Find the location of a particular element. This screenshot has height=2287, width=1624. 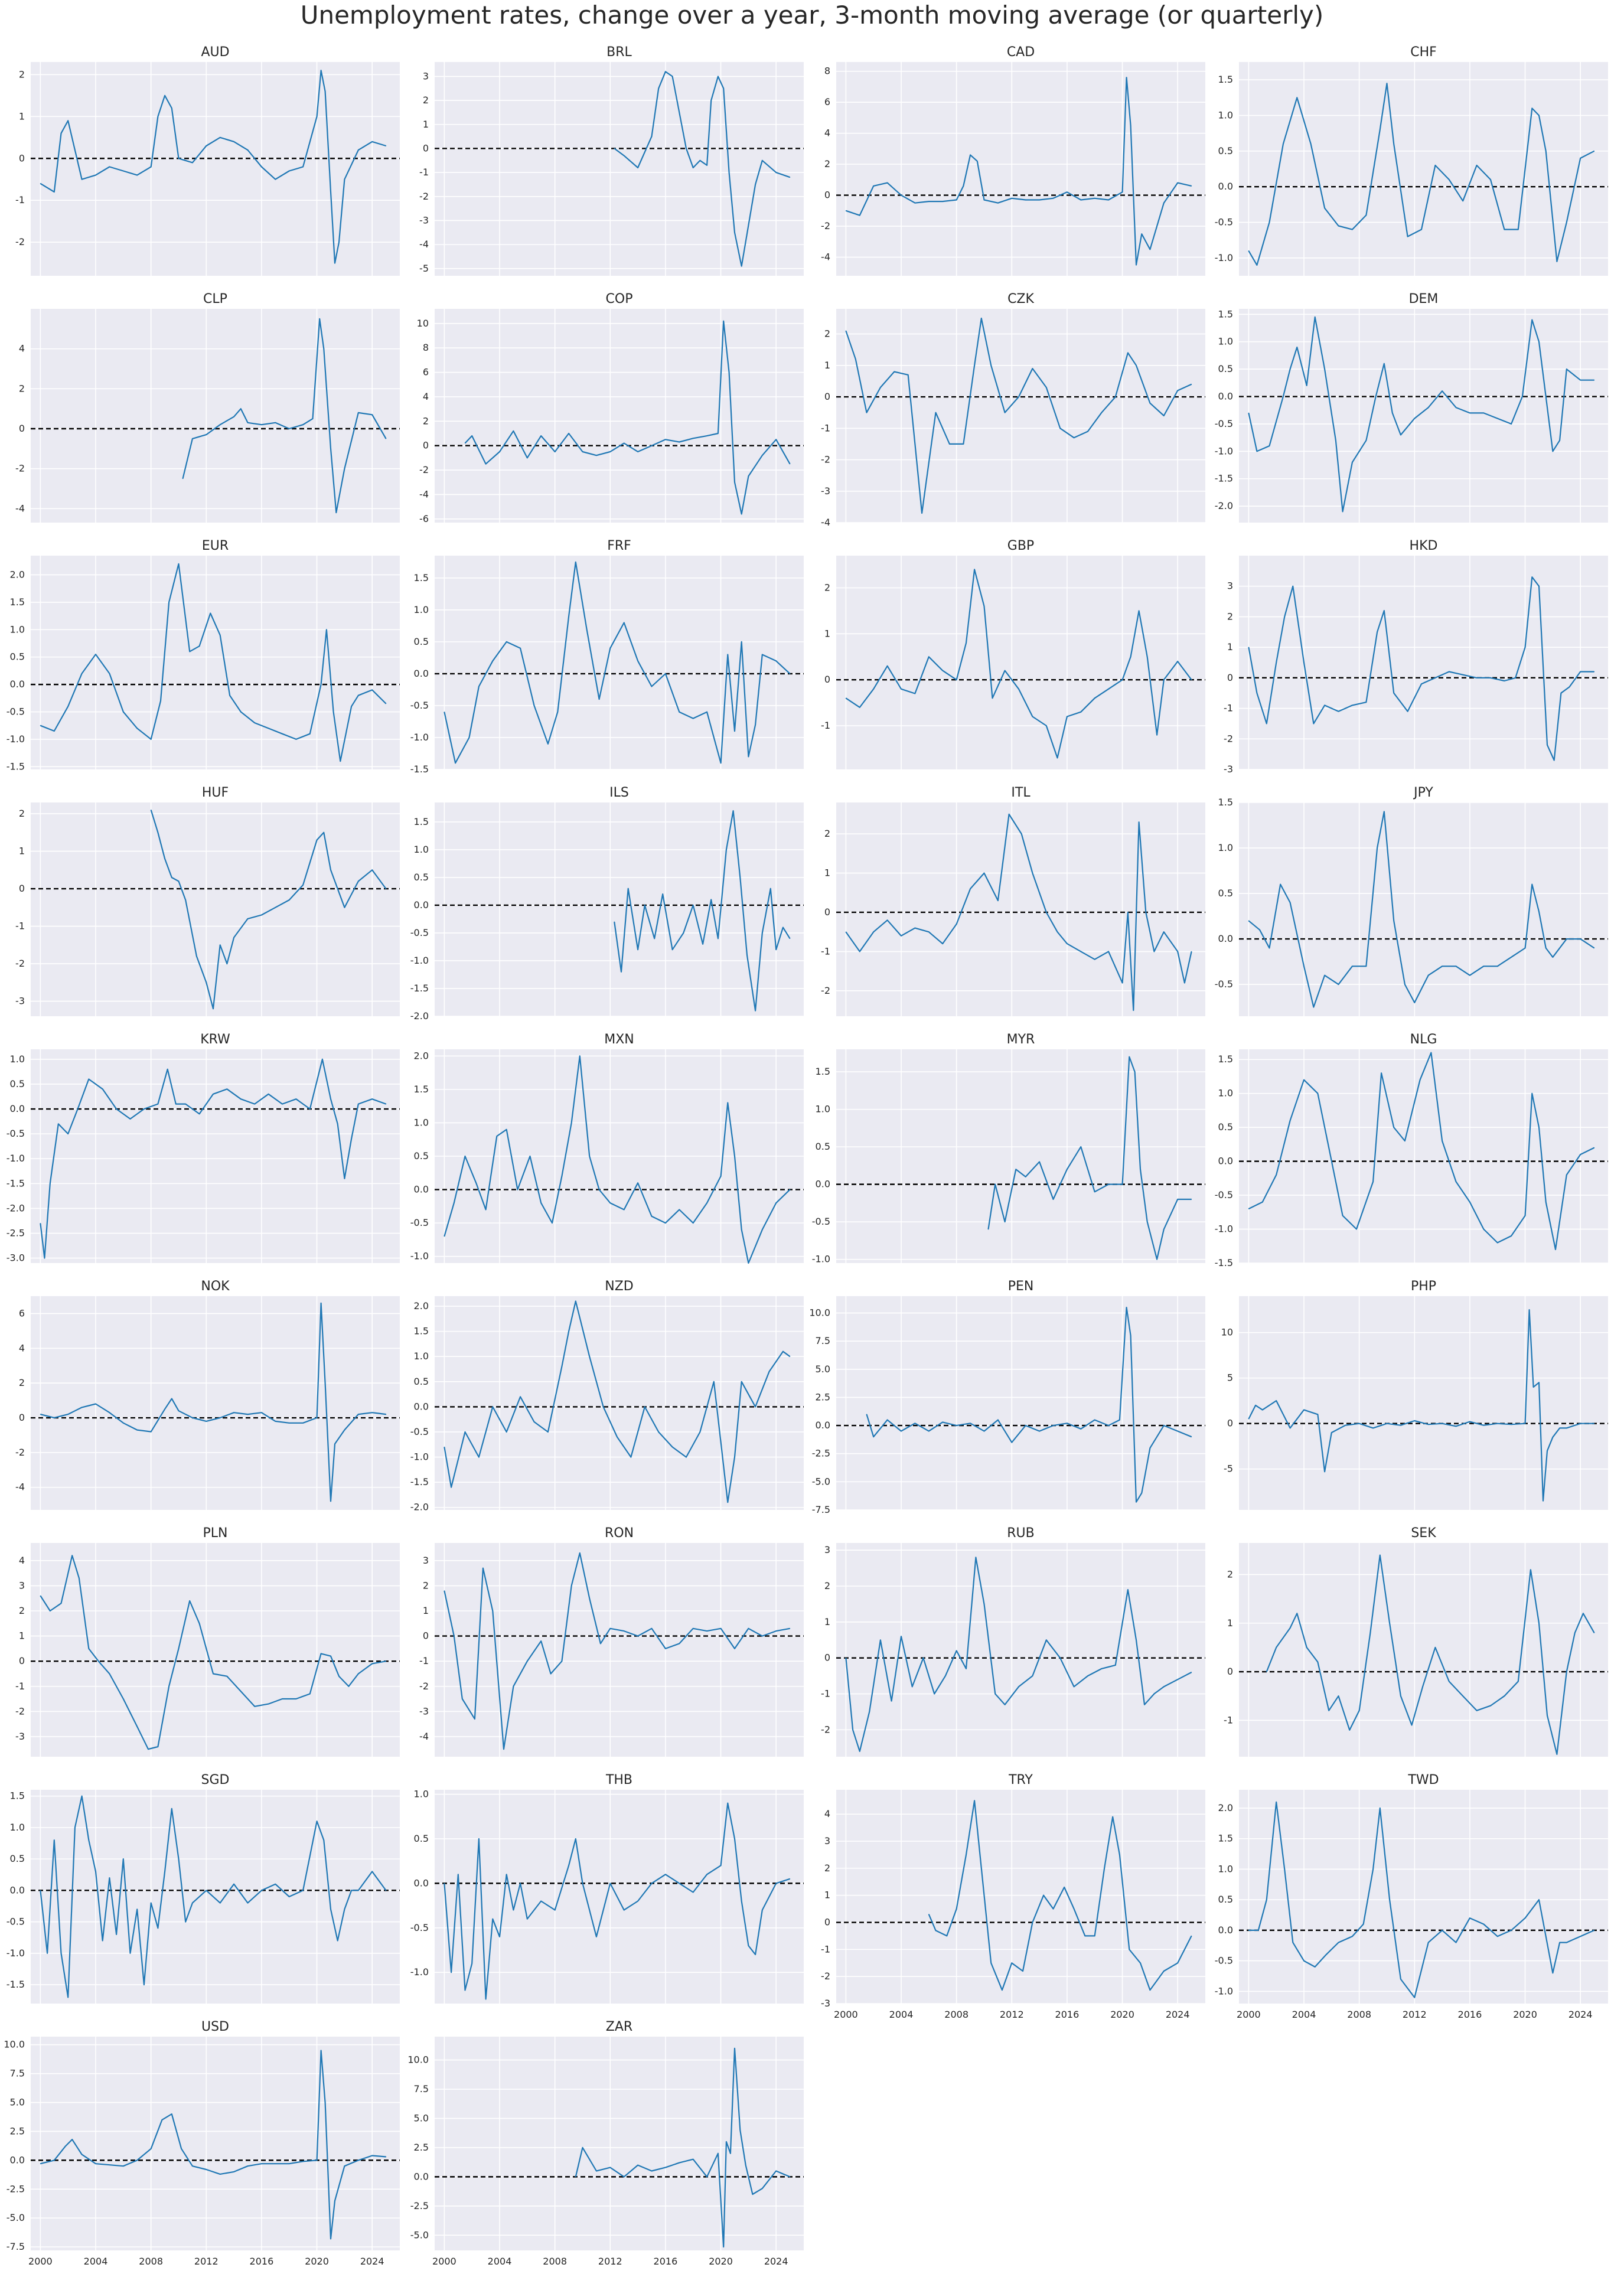

y-tick-label: -1.5 is located at coordinates (1224, 1262).